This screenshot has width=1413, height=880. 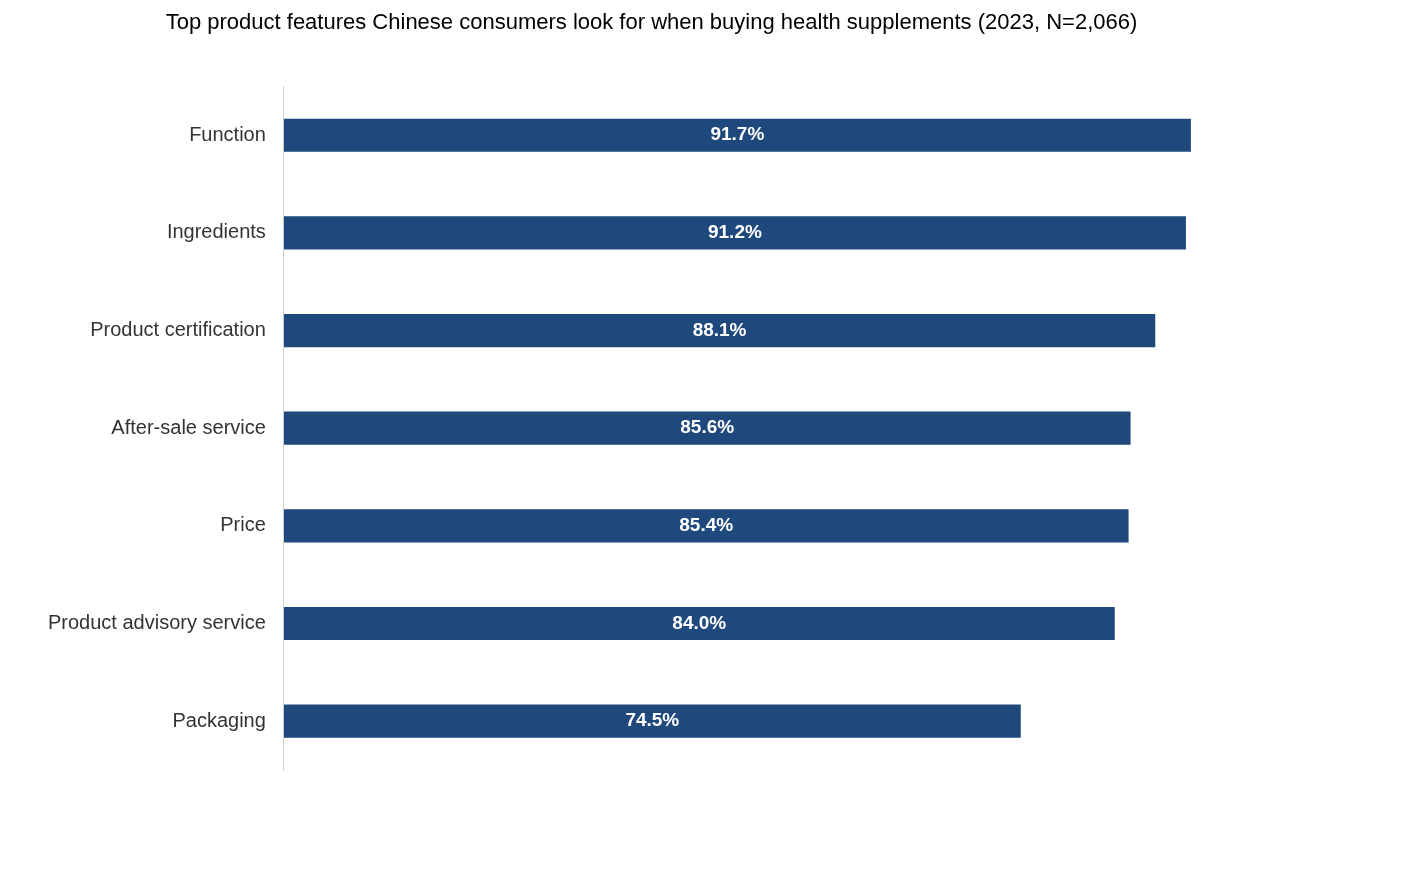 What do you see at coordinates (243, 524) in the screenshot?
I see `y-tick-label: Price` at bounding box center [243, 524].